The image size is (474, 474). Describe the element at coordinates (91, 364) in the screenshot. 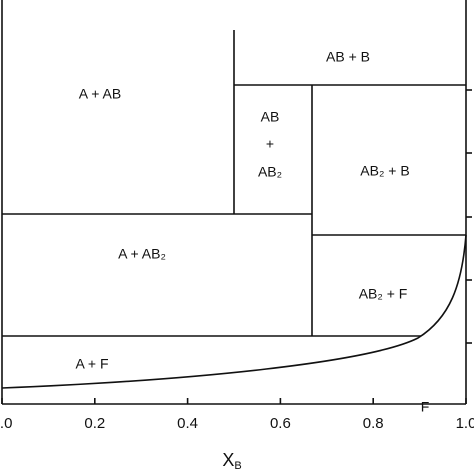

I see `region-label: A + F` at that location.